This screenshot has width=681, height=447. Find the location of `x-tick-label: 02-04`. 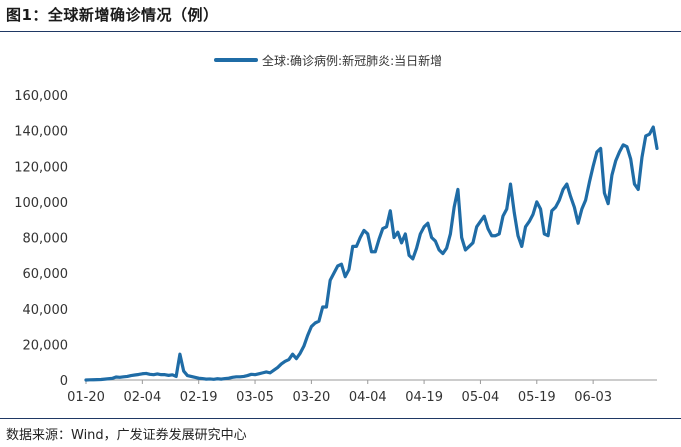

x-tick-label: 02-04 is located at coordinates (142, 397).